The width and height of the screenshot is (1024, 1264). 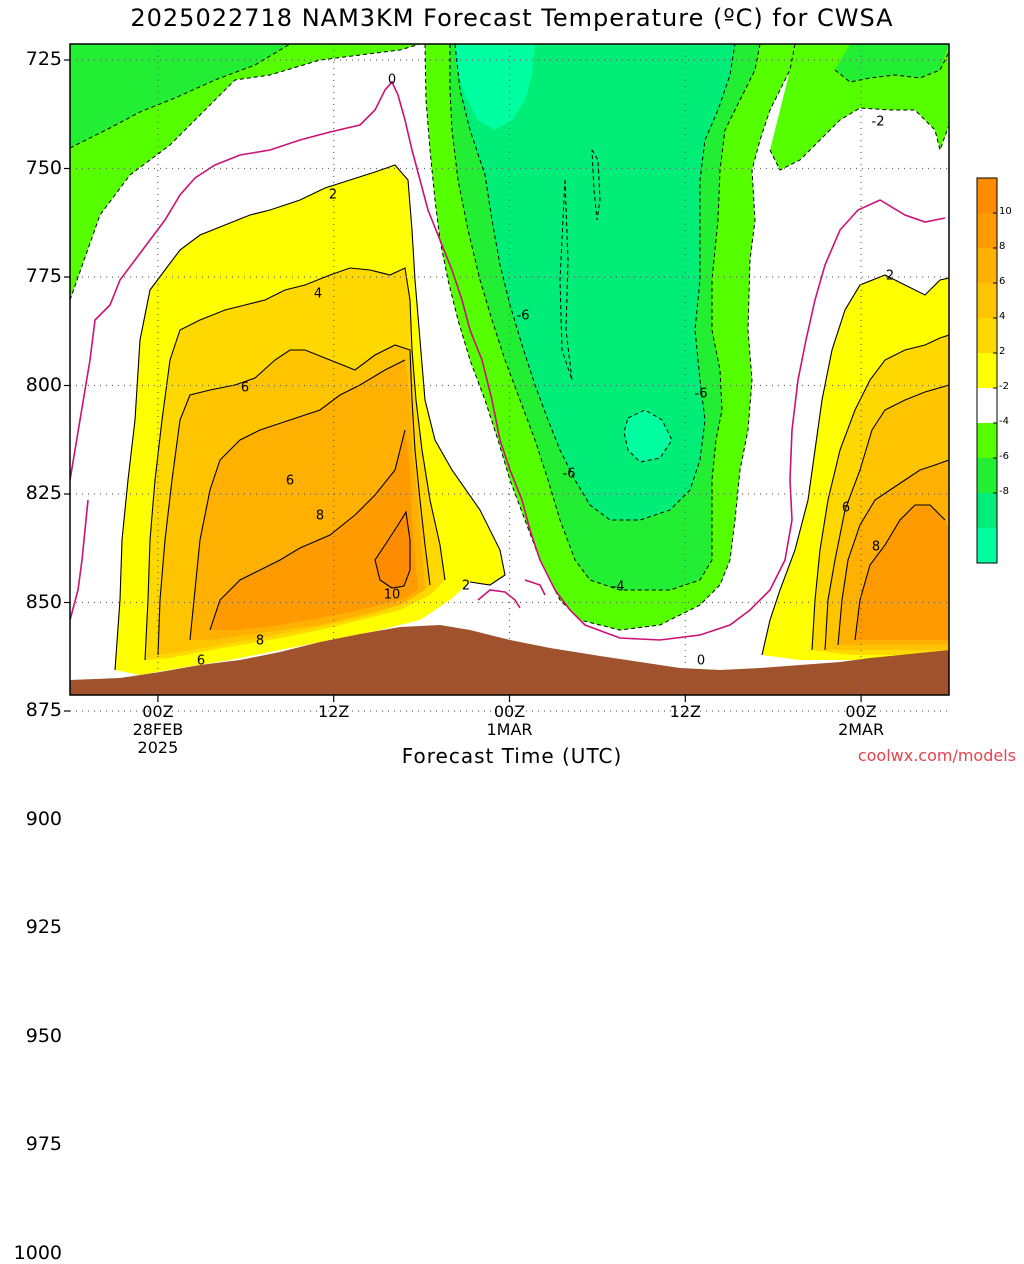 What do you see at coordinates (245, 172) in the screenshot?
I see `cold-region-left-outer` at bounding box center [245, 172].